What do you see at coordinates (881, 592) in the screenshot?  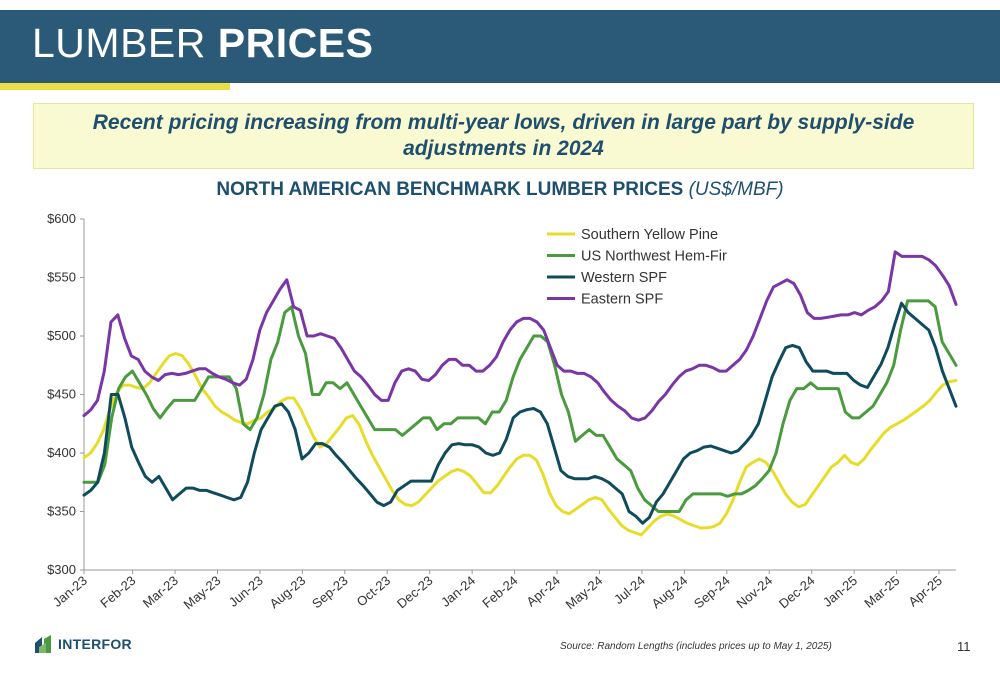 I see `x-tick-label: Mar-25` at bounding box center [881, 592].